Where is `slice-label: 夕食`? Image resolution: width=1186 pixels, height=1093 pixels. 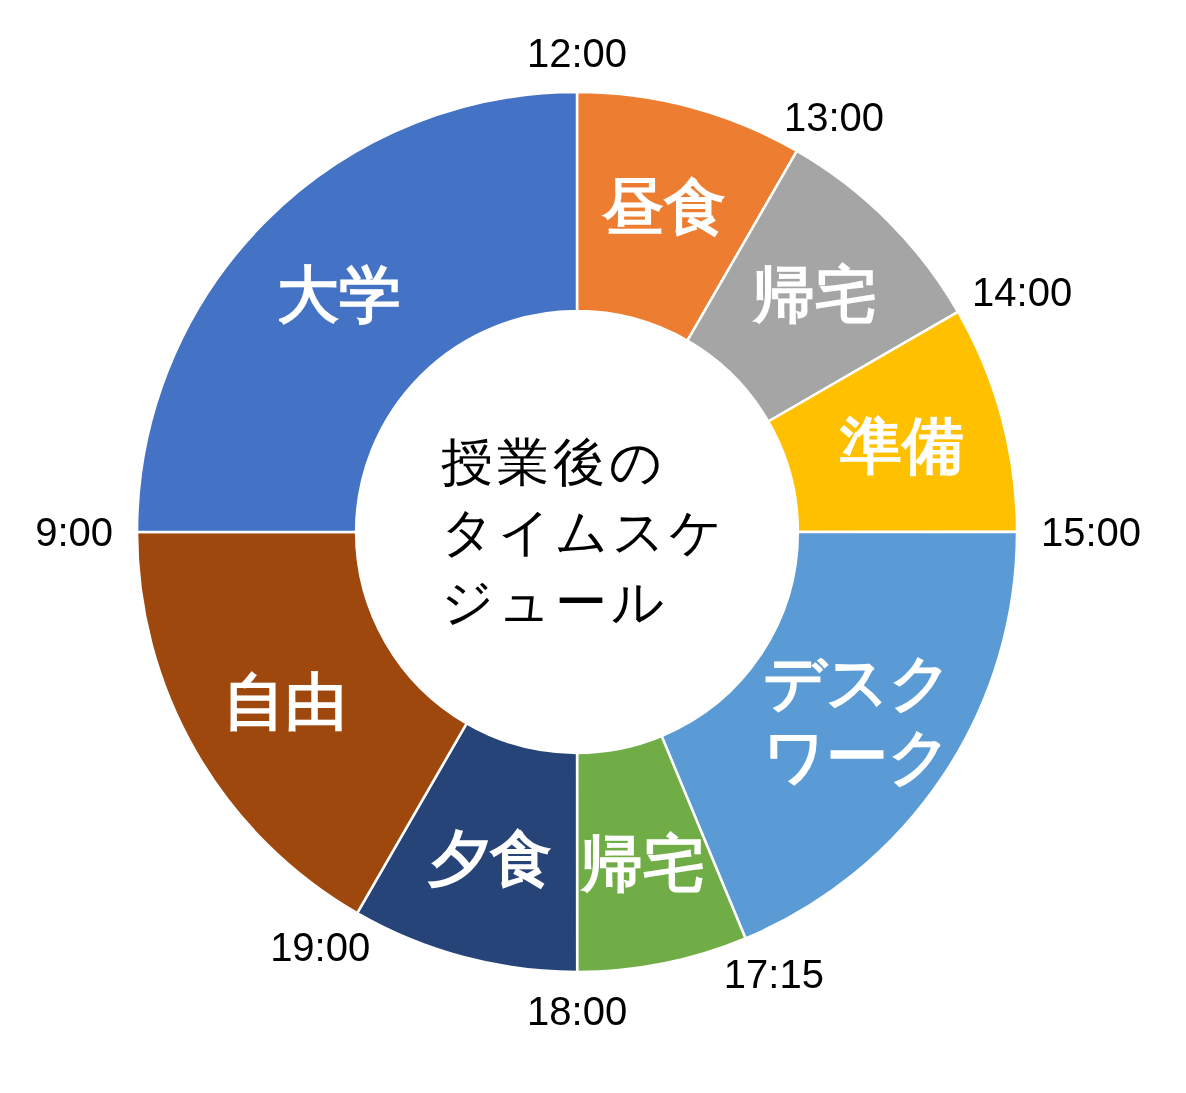 slice-label: 夕食 is located at coordinates (489, 858).